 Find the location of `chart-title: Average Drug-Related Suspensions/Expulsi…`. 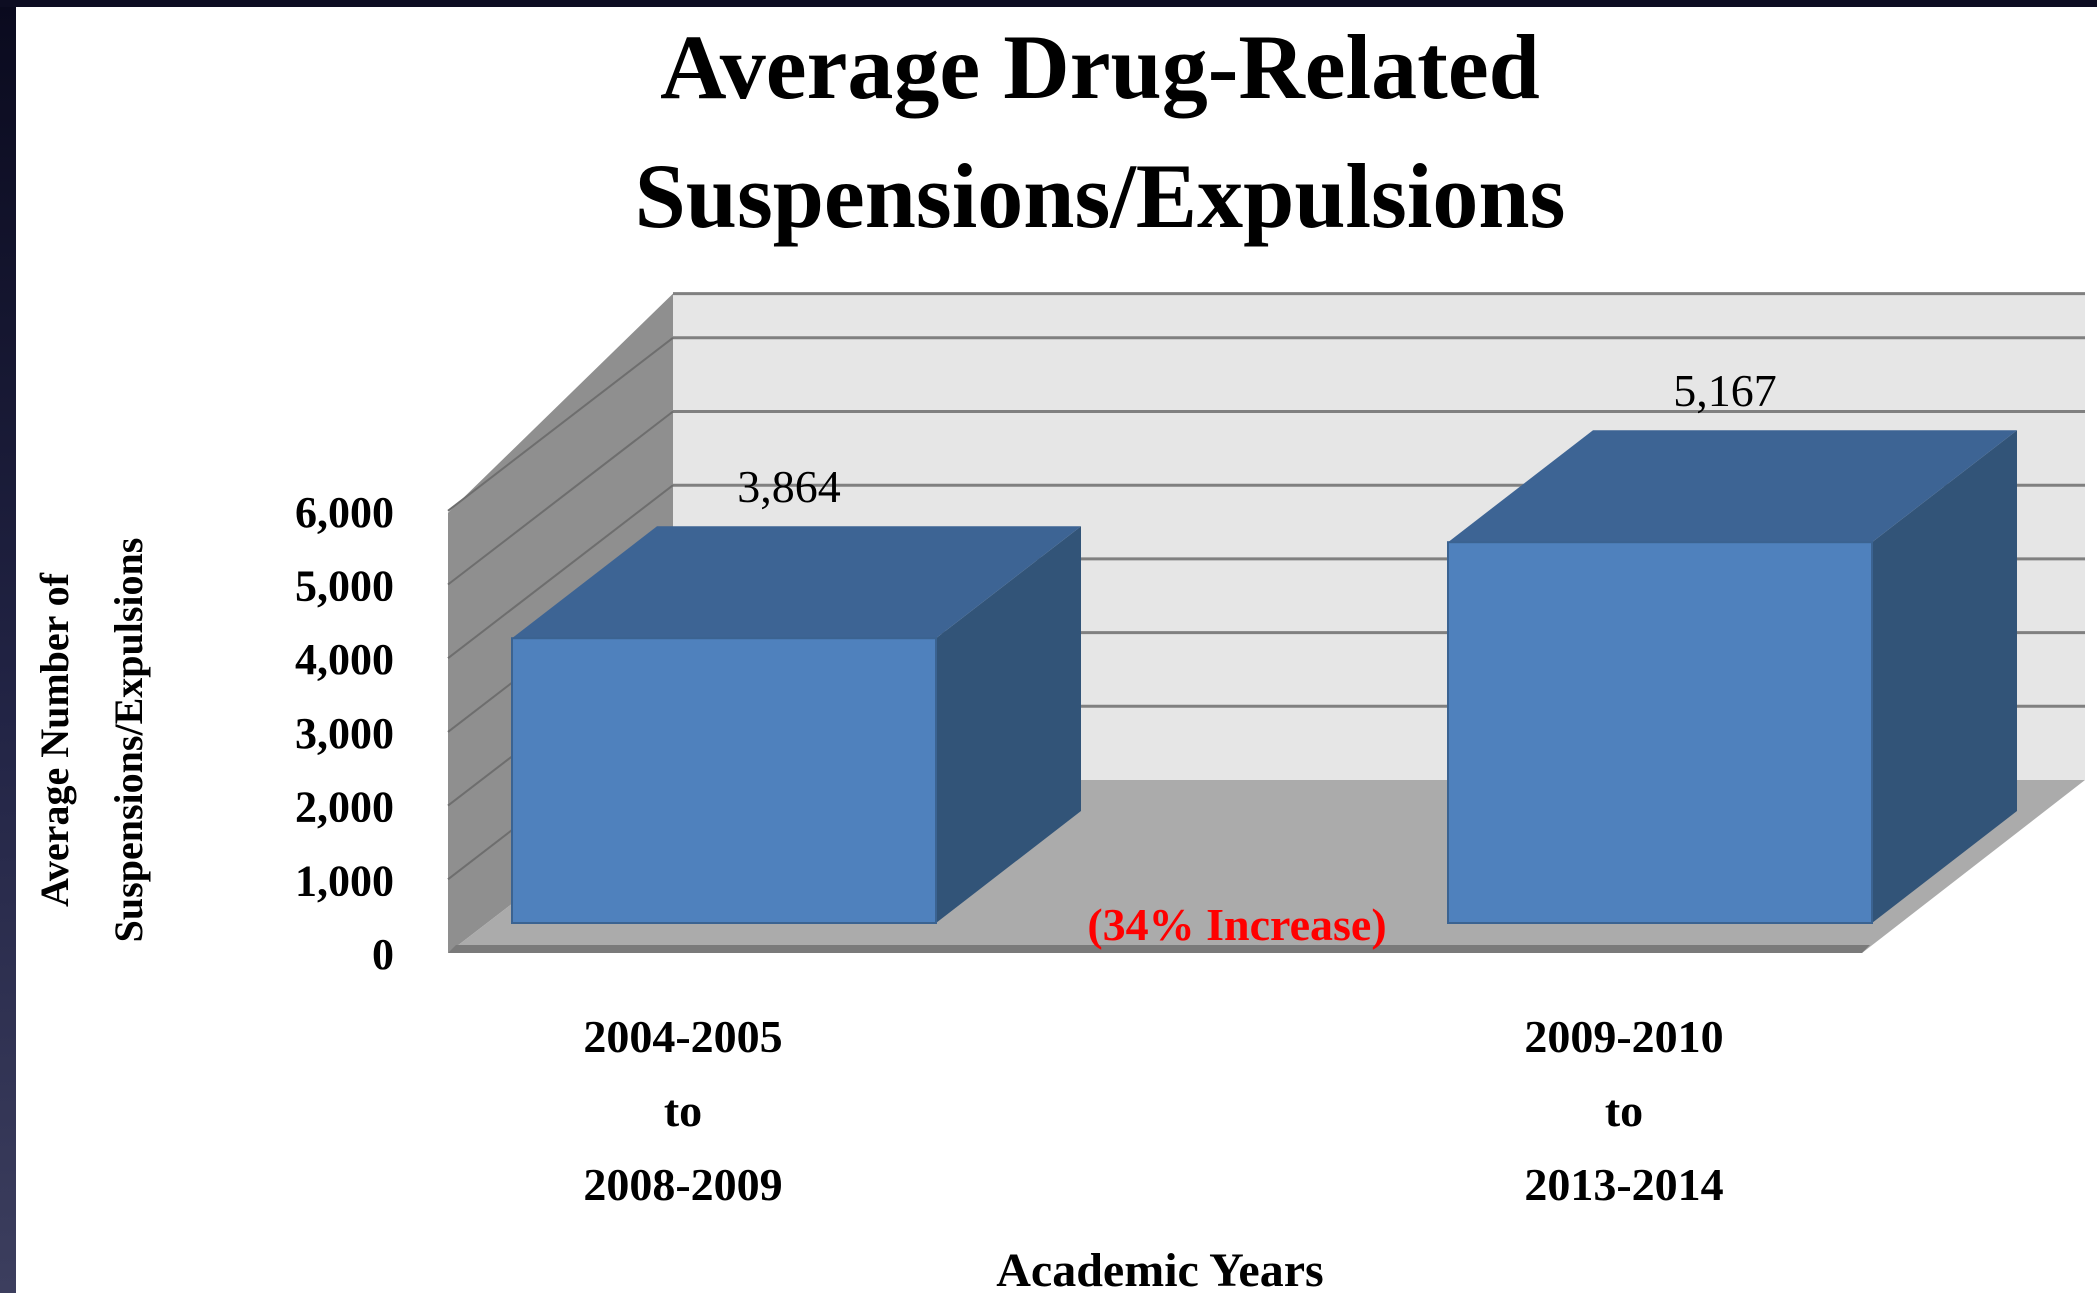

chart-title: Average Drug-Related Suspensions/Expulsi… is located at coordinates (1100, 131).